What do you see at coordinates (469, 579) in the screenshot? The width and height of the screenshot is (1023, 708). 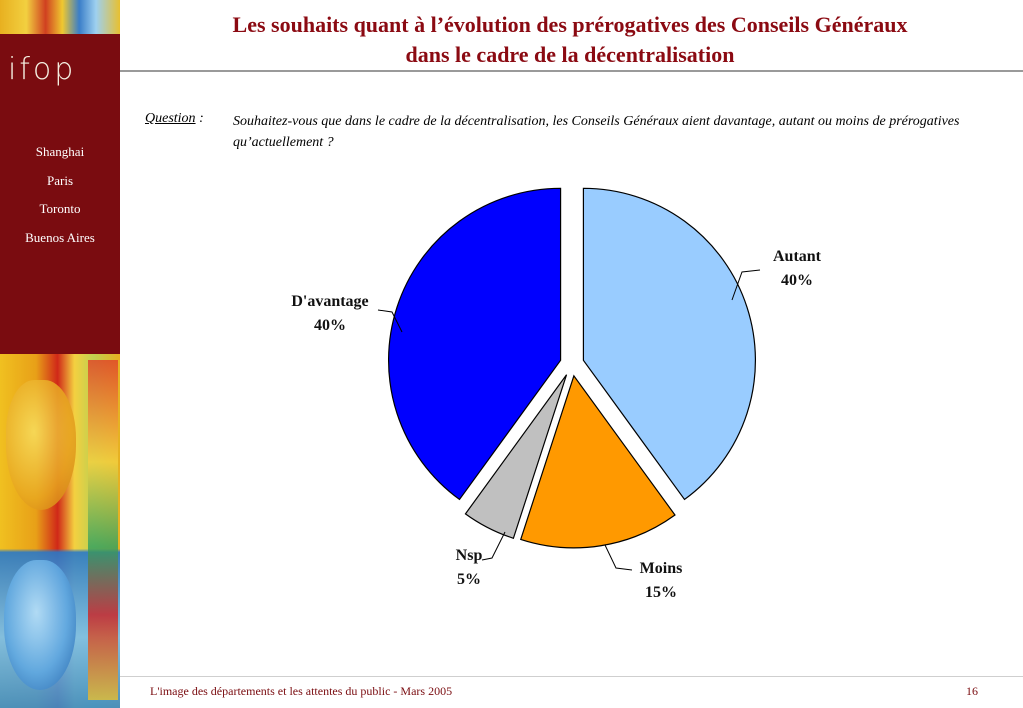 I see `slice-value-label: 5%` at bounding box center [469, 579].